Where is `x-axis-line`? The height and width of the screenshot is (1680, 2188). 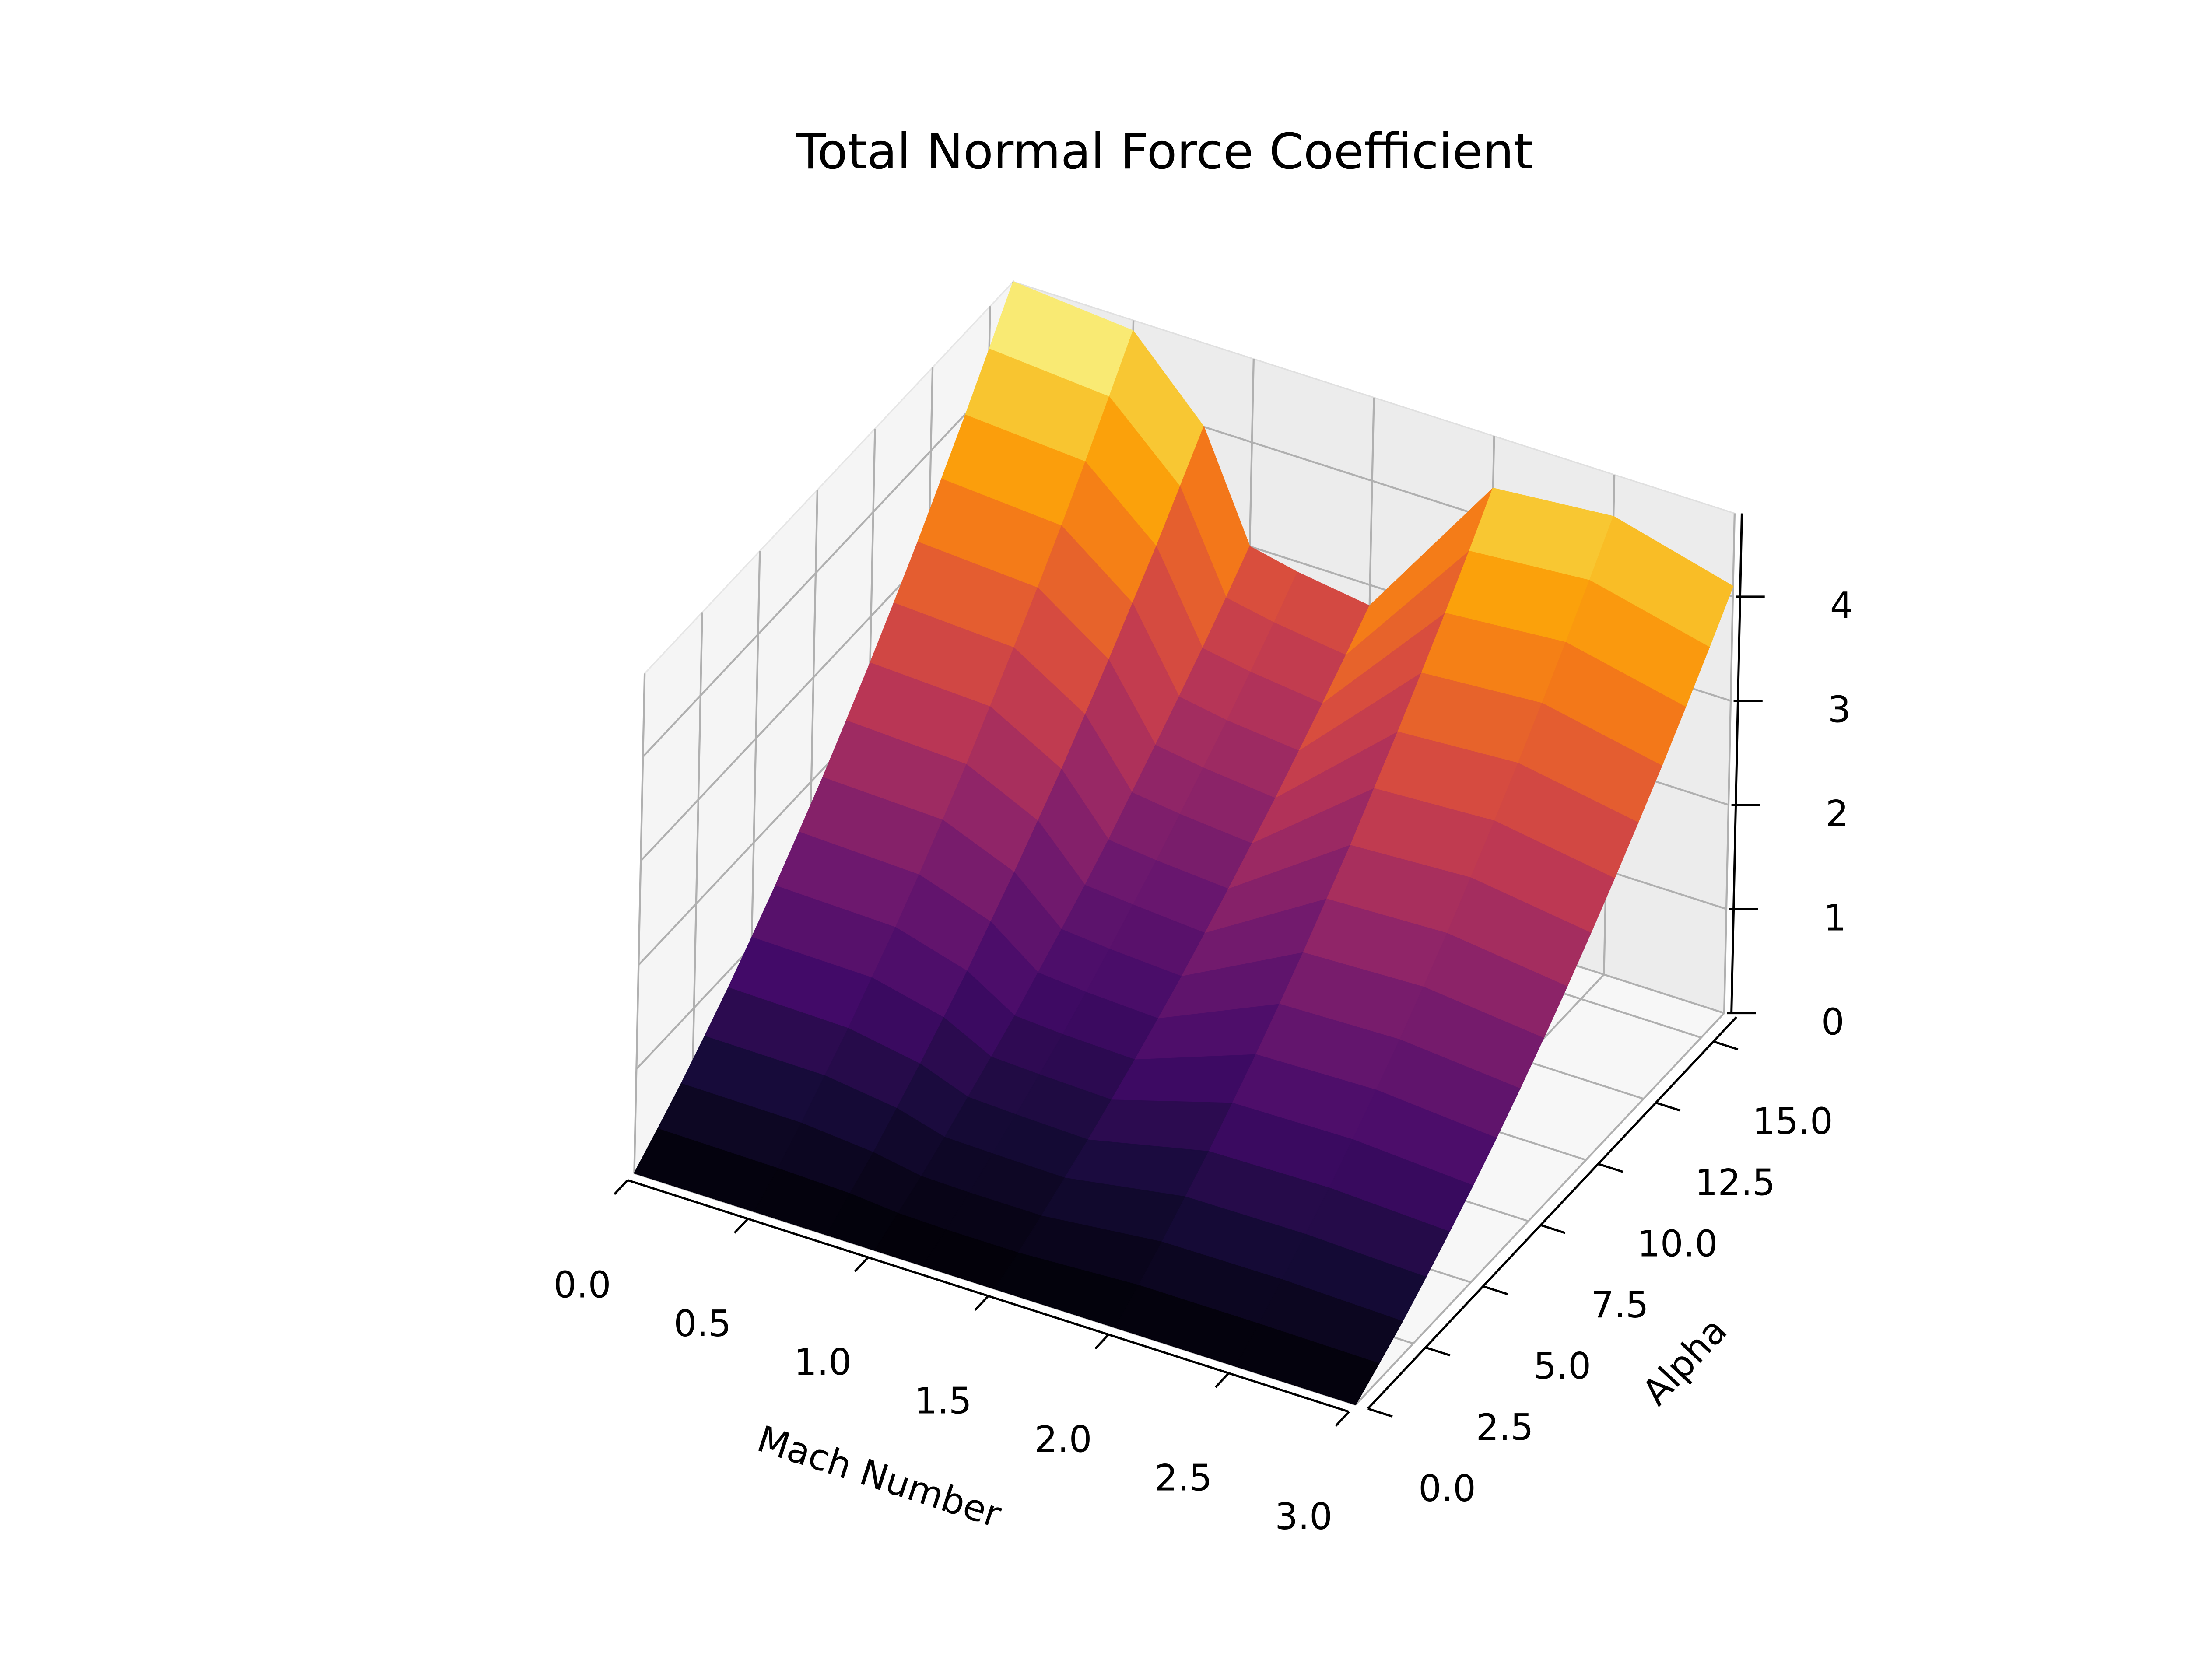
x-axis-line is located at coordinates (988, 1296).